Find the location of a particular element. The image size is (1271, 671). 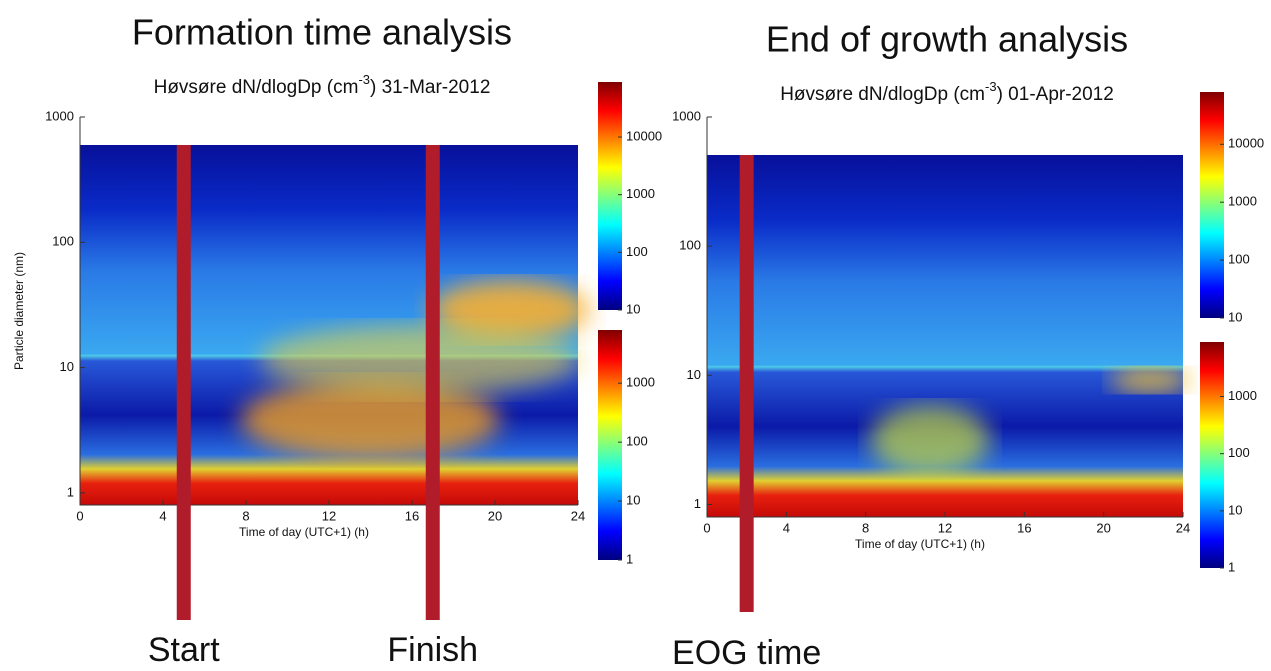

title-end: ) 01-Apr-2012 is located at coordinates (1055, 94).